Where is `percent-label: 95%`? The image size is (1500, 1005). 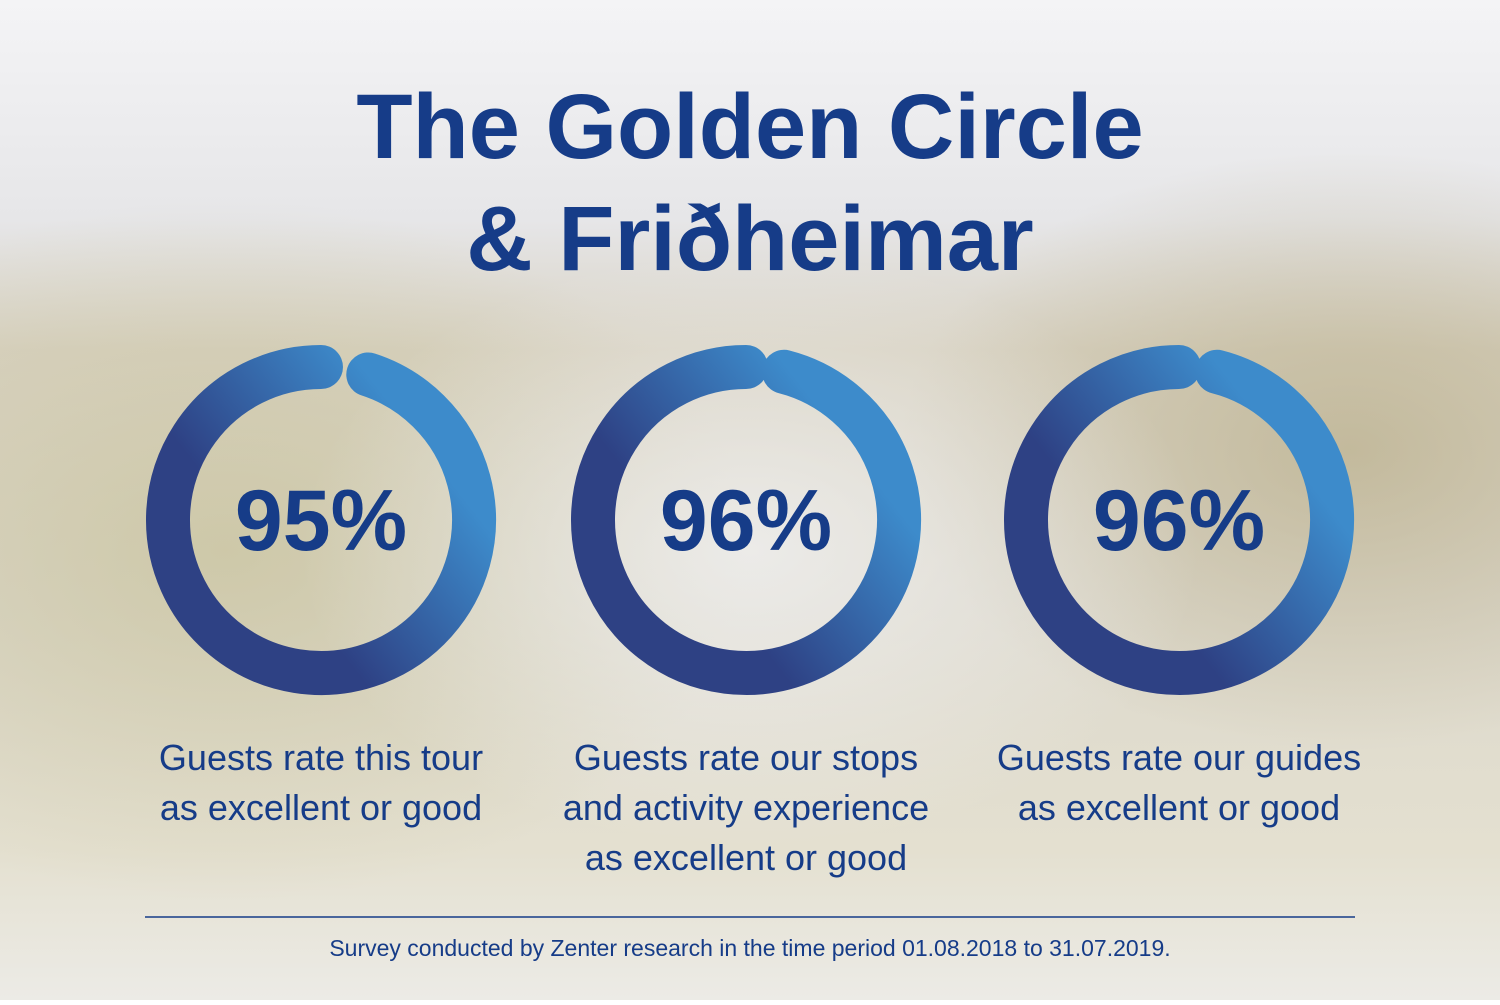
percent-label: 95% is located at coordinates (321, 521).